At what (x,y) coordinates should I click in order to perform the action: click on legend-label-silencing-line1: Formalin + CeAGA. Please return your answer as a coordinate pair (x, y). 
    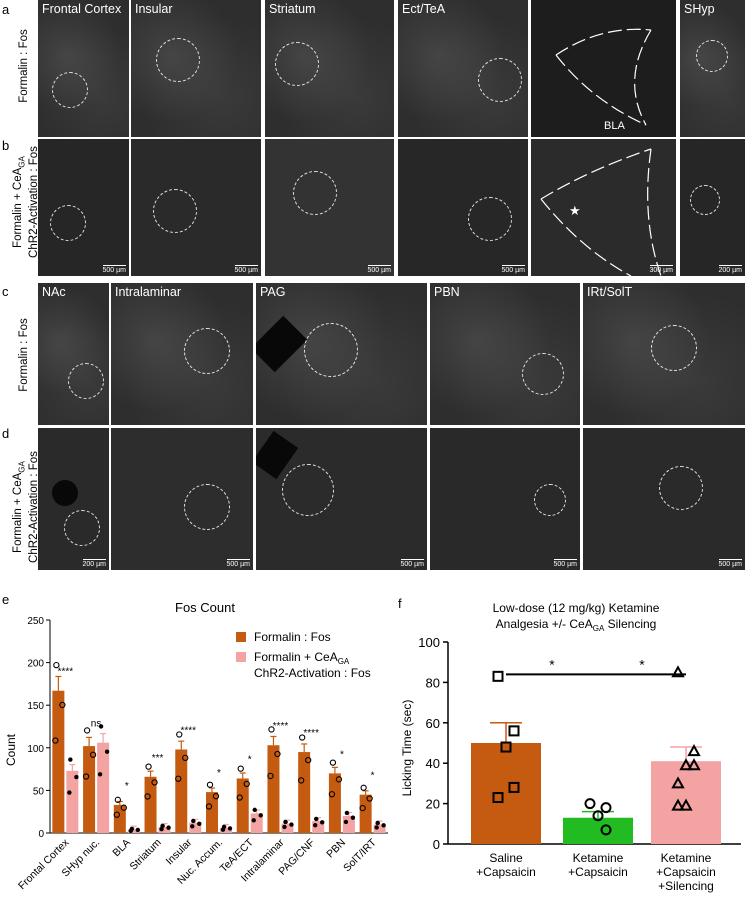
    Looking at the image, I should click on (302, 658).